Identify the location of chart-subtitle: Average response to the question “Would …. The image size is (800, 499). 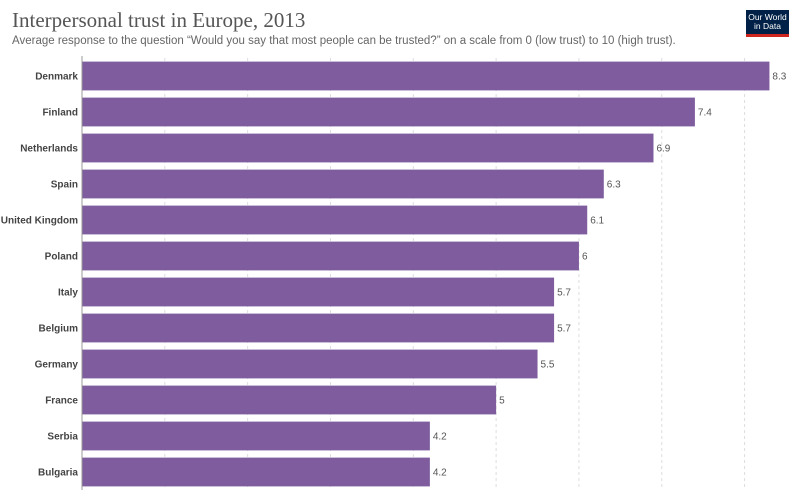
(344, 41).